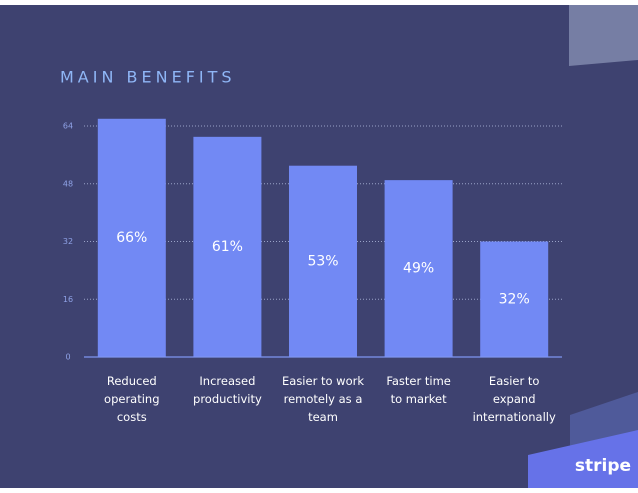  I want to click on data-label: 53%, so click(322, 261).